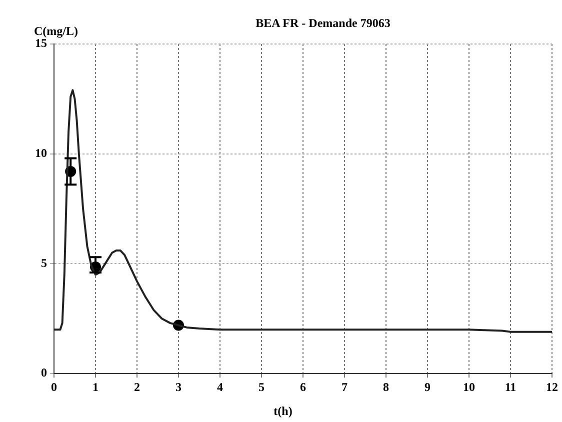 The height and width of the screenshot is (422, 562). What do you see at coordinates (220, 387) in the screenshot?
I see `x-tick-label: 4` at bounding box center [220, 387].